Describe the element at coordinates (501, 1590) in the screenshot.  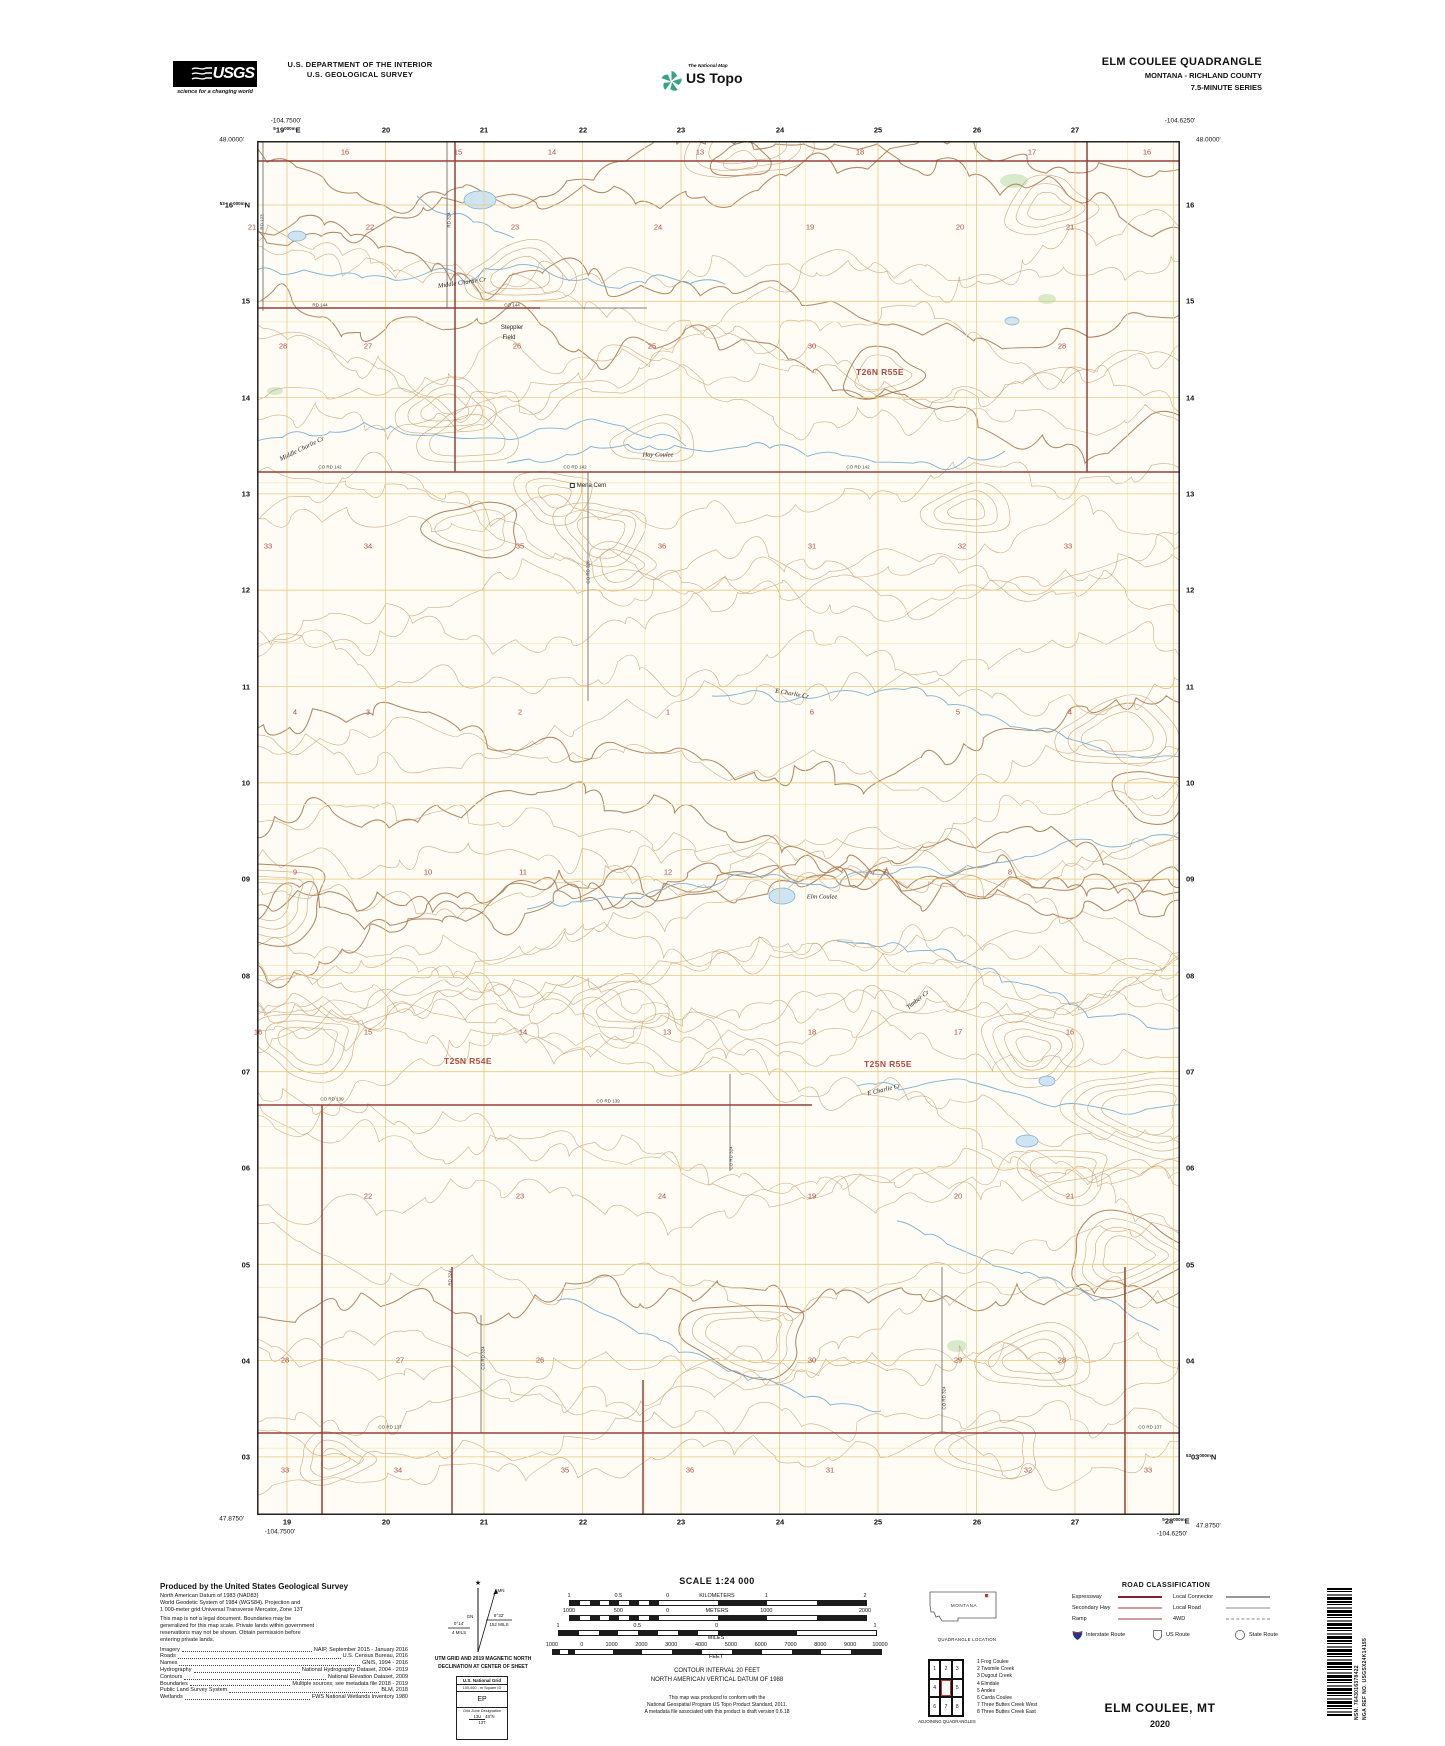
I see `svg-text: MN` at that location.